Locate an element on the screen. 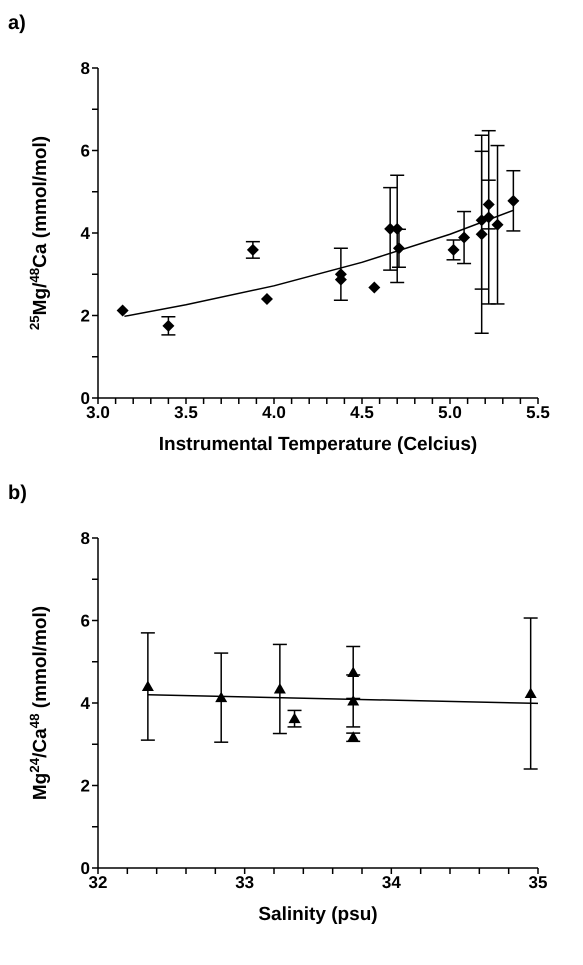 The height and width of the screenshot is (965, 583). x-tick-label: 3.0 is located at coordinates (98, 412).